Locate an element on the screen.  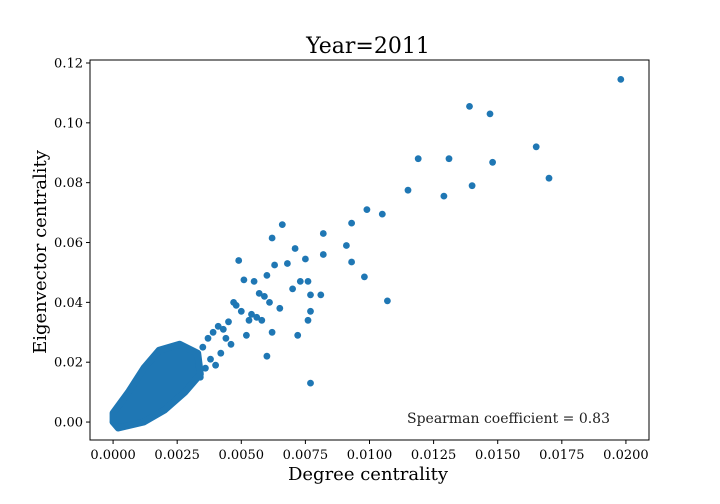
x-tick-label: 0.0050 is located at coordinates (242, 455).